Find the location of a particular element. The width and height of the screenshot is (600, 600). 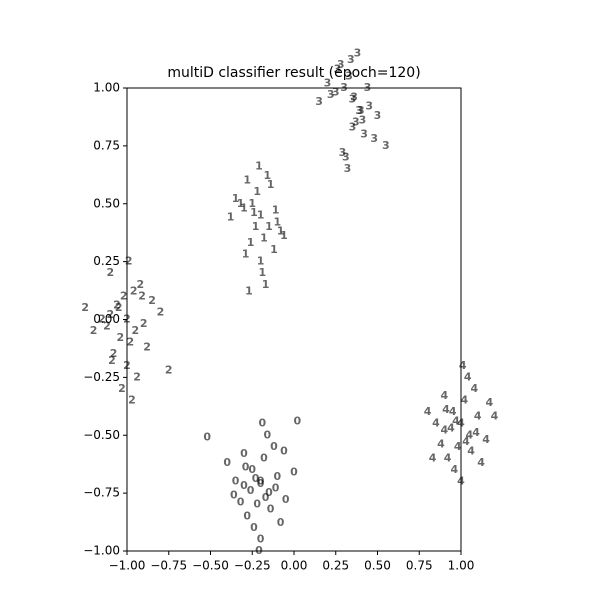

y-tick-label: −1.00 is located at coordinates (101, 551).